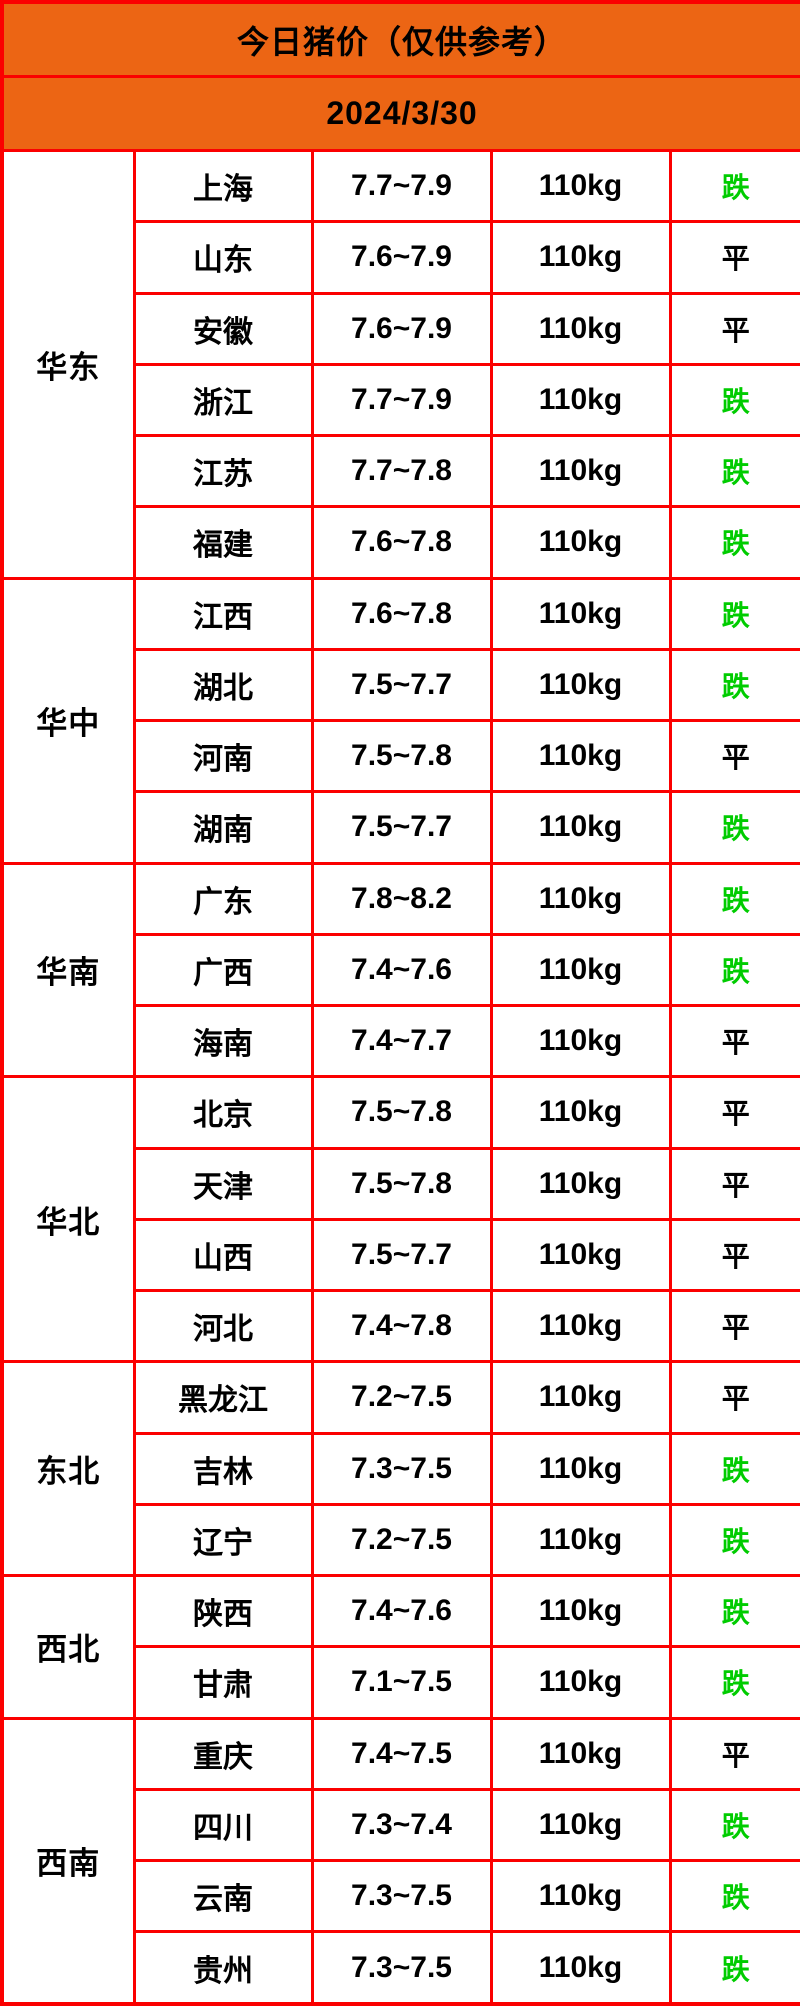 The image size is (800, 2006). I want to click on region-cell: 华南, so click(68, 970).